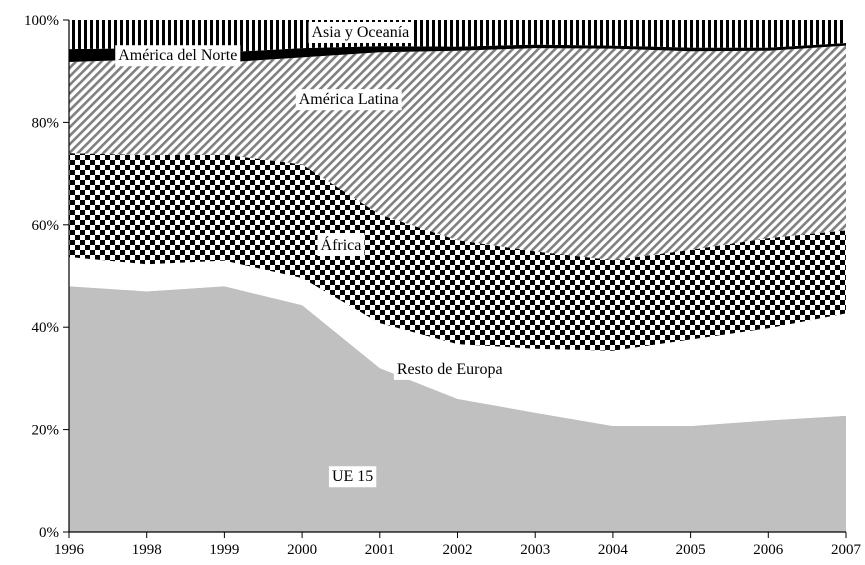 The image size is (865, 565). I want to click on series-label-america-latina: América Latina, so click(348, 100).